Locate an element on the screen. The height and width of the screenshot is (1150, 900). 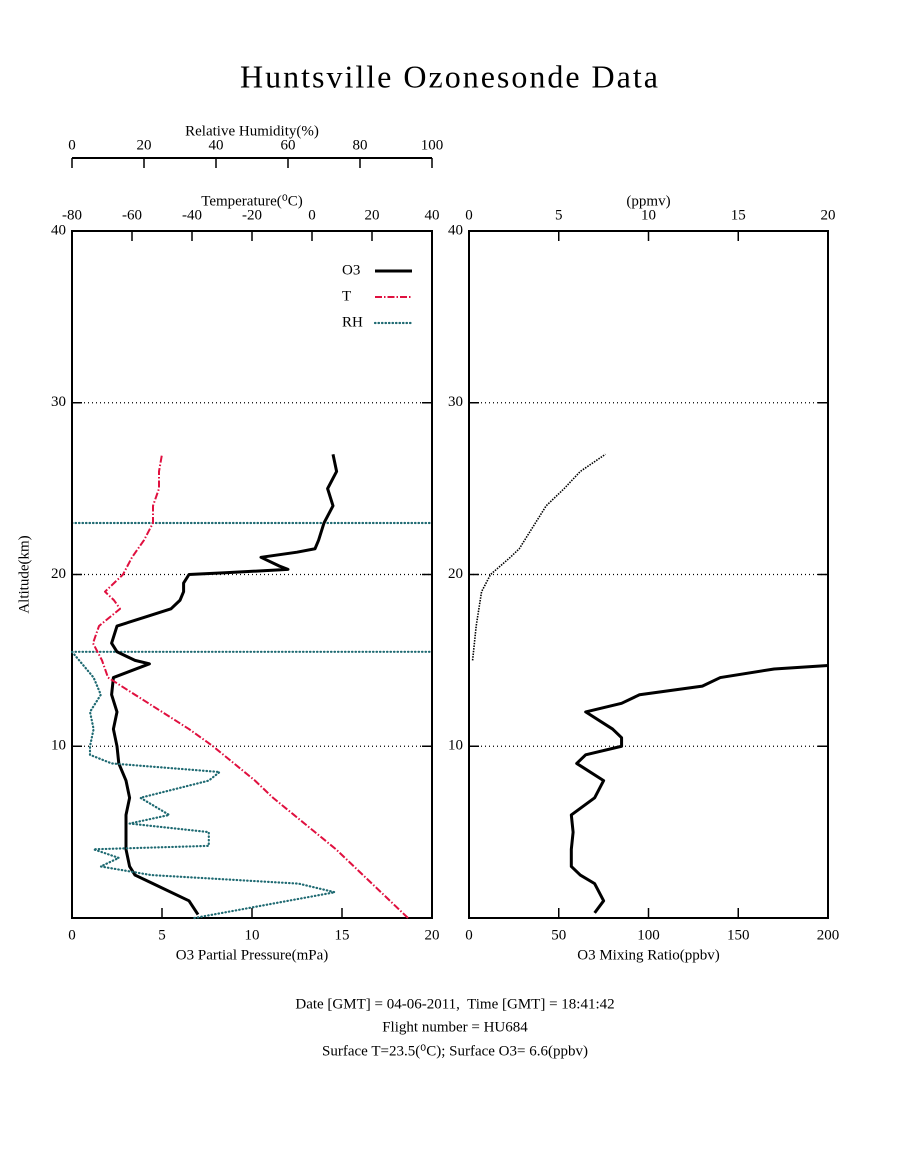
x3-tick-label: 0 is located at coordinates (72, 145).